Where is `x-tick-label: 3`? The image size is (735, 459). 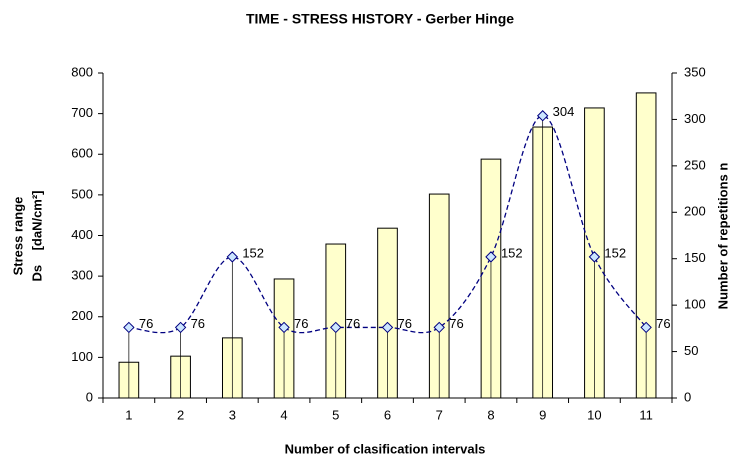
x-tick-label: 3 is located at coordinates (232, 414).